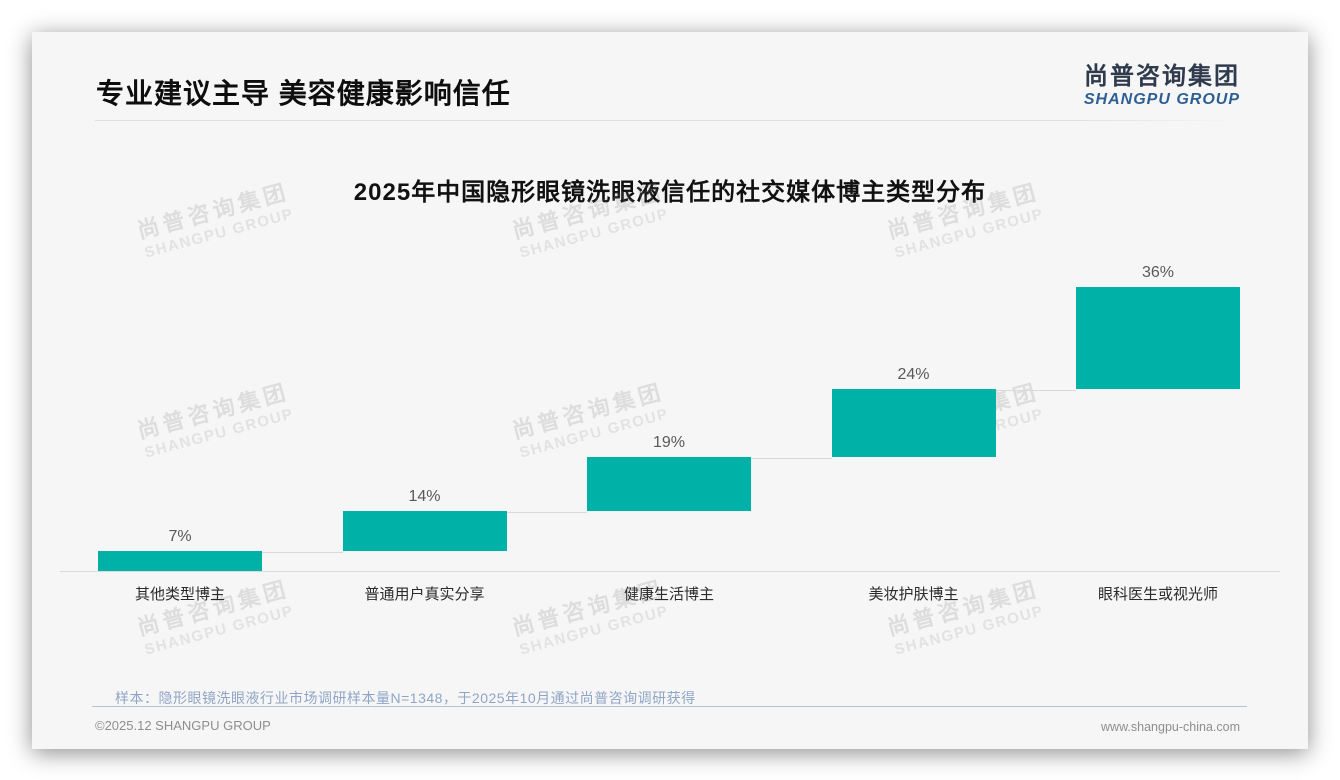 This screenshot has height=780, width=1340. I want to click on logo-text-en: SHANGPU GROUP, so click(1161, 99).